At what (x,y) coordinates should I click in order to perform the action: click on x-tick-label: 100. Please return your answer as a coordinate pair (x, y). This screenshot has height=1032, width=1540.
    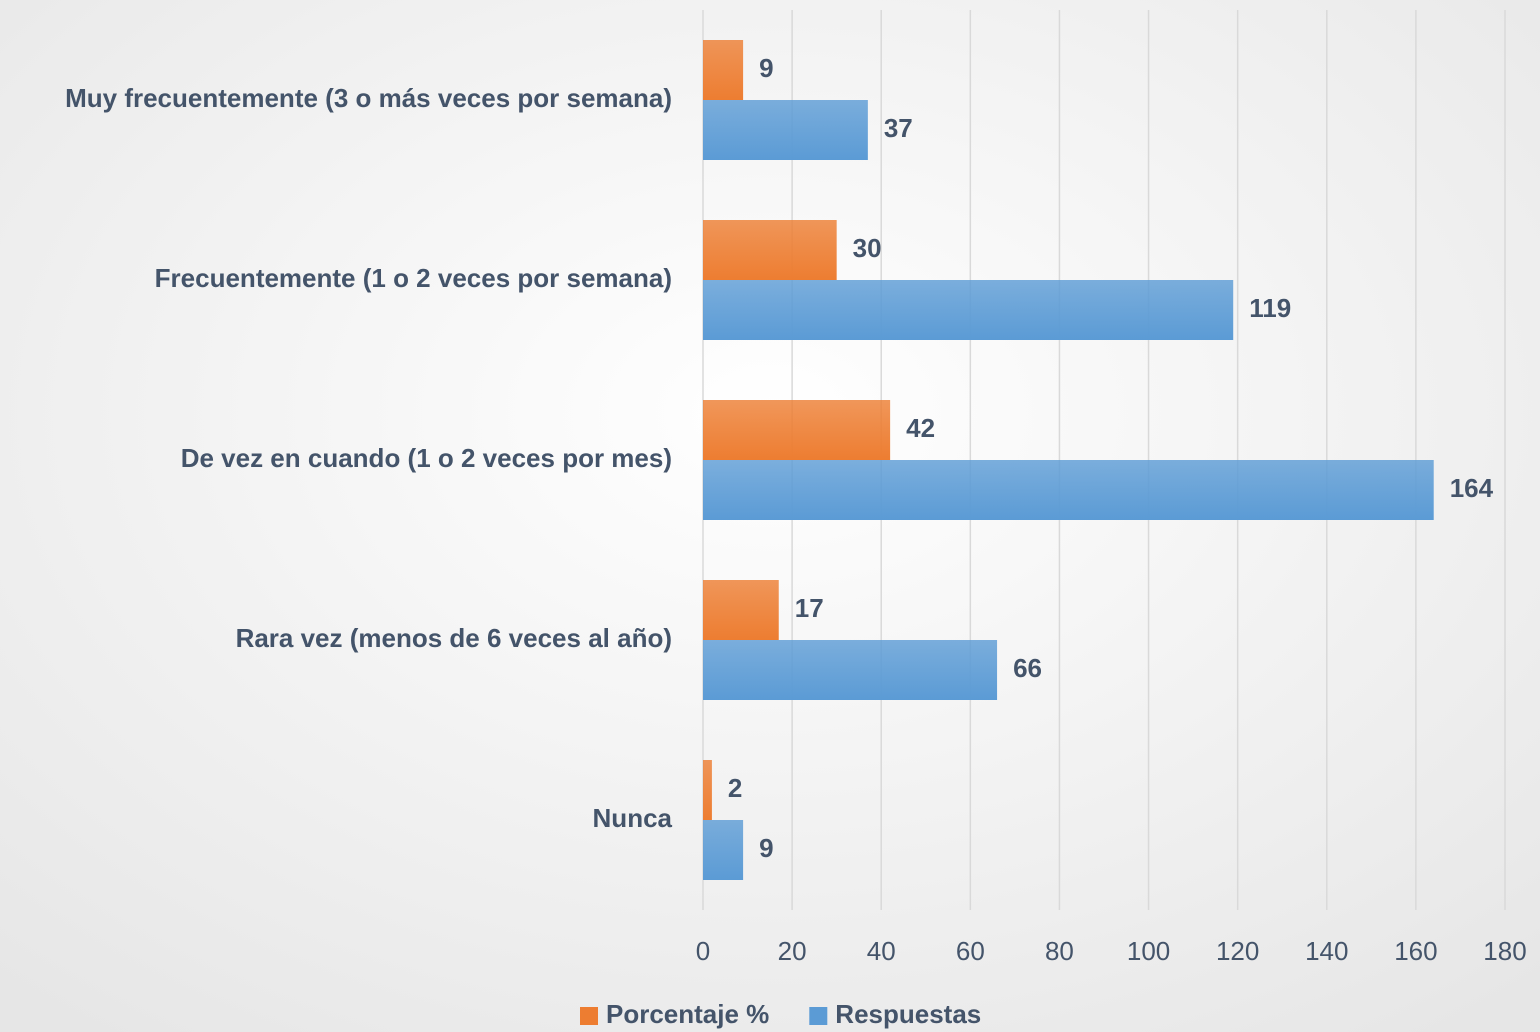
    Looking at the image, I should click on (1148, 951).